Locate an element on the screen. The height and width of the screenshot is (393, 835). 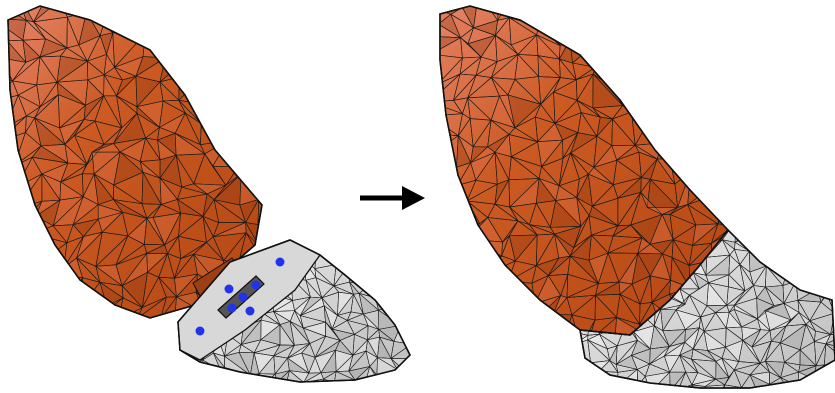
before-markers is located at coordinates (240, 296).